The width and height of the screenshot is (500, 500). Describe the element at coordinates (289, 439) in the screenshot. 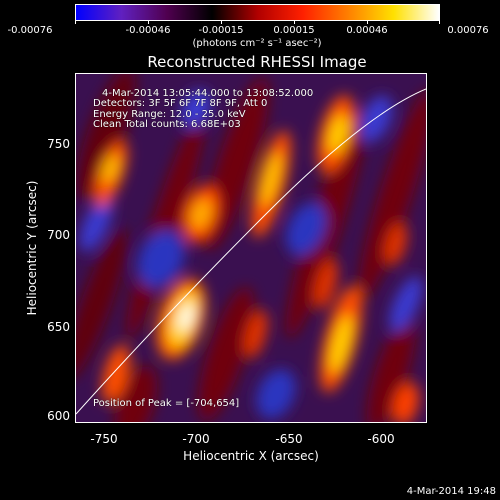

I see `x-tick-label: -650` at that location.